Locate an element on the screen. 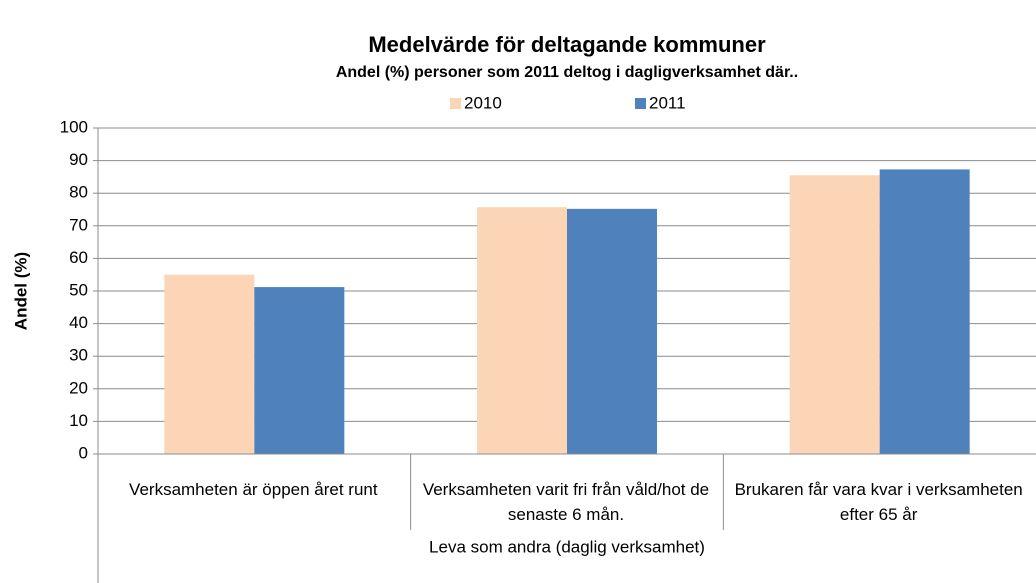 The height and width of the screenshot is (583, 1036). y-tick-label: 30 is located at coordinates (78, 355).